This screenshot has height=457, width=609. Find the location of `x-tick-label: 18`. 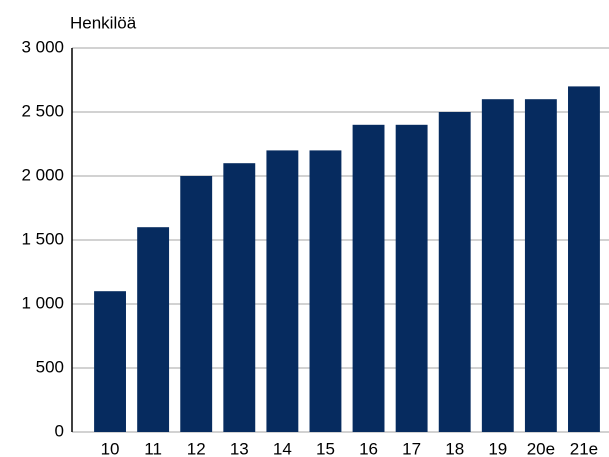

x-tick-label: 18 is located at coordinates (454, 448).